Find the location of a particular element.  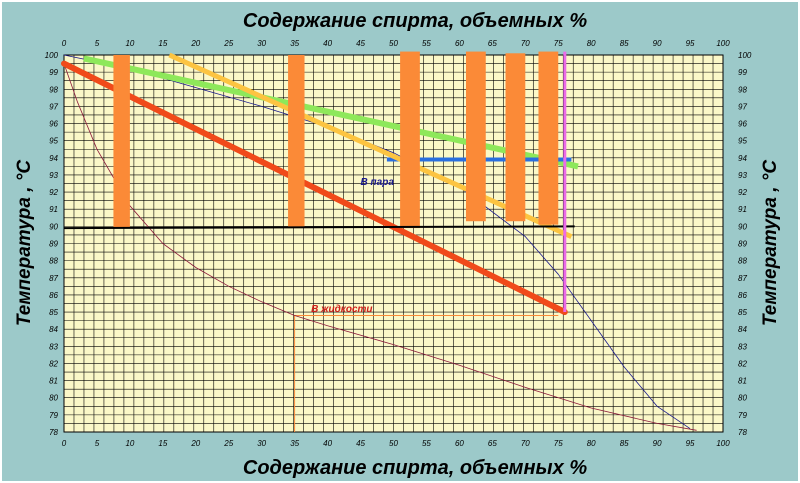

y-tick-label-left: 87 is located at coordinates (53, 278).